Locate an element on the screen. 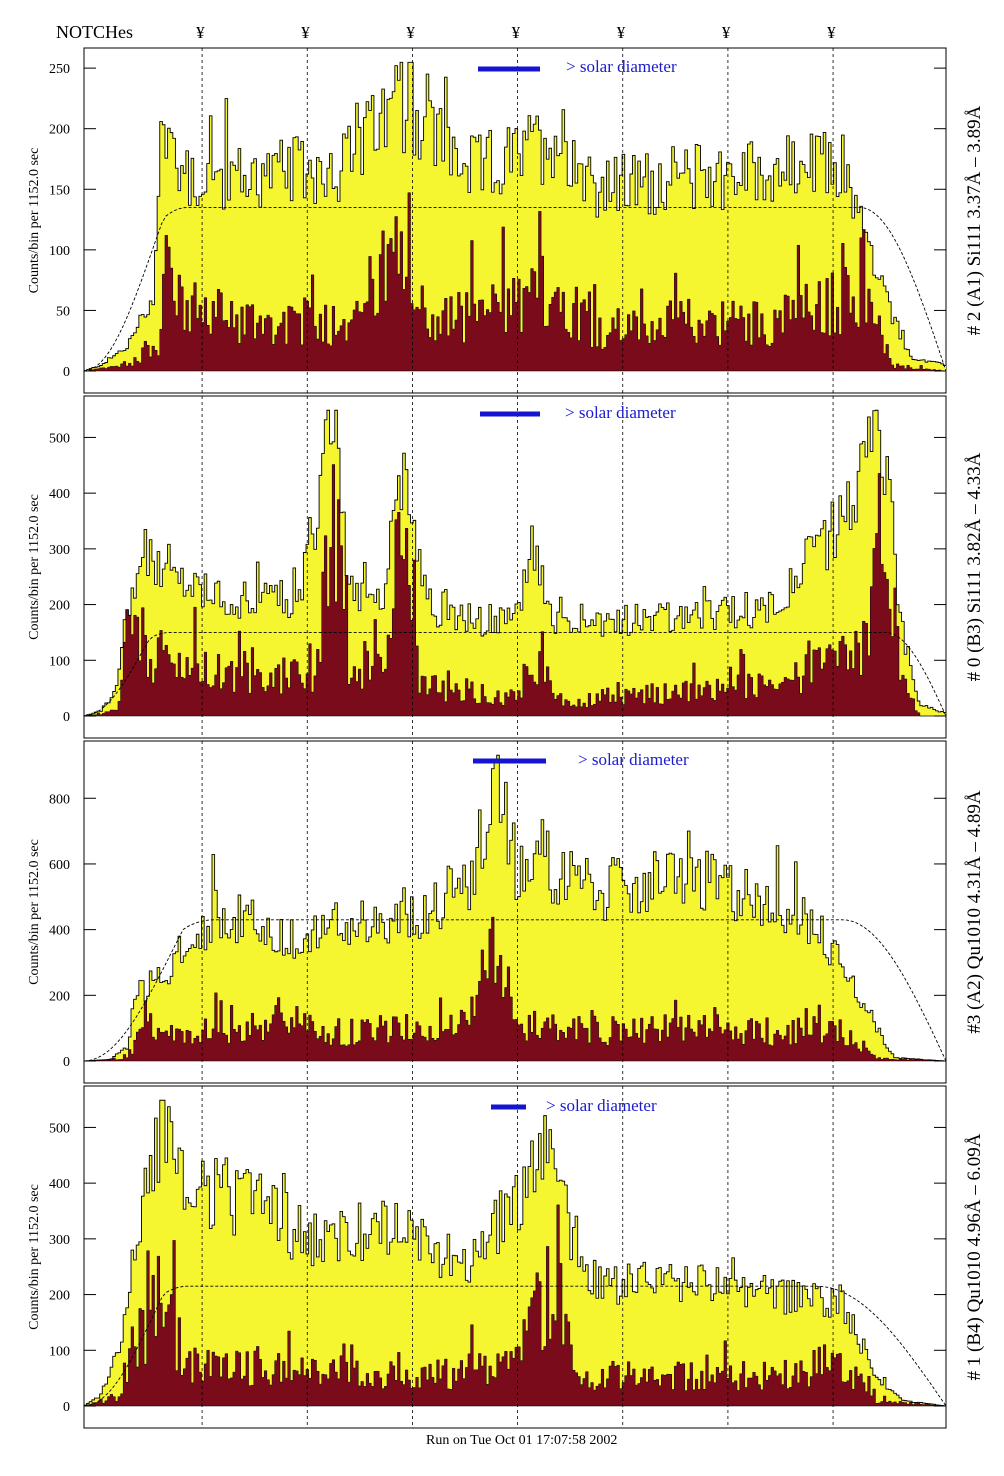  notch-mark-4: ¥ is located at coordinates (516, 32).